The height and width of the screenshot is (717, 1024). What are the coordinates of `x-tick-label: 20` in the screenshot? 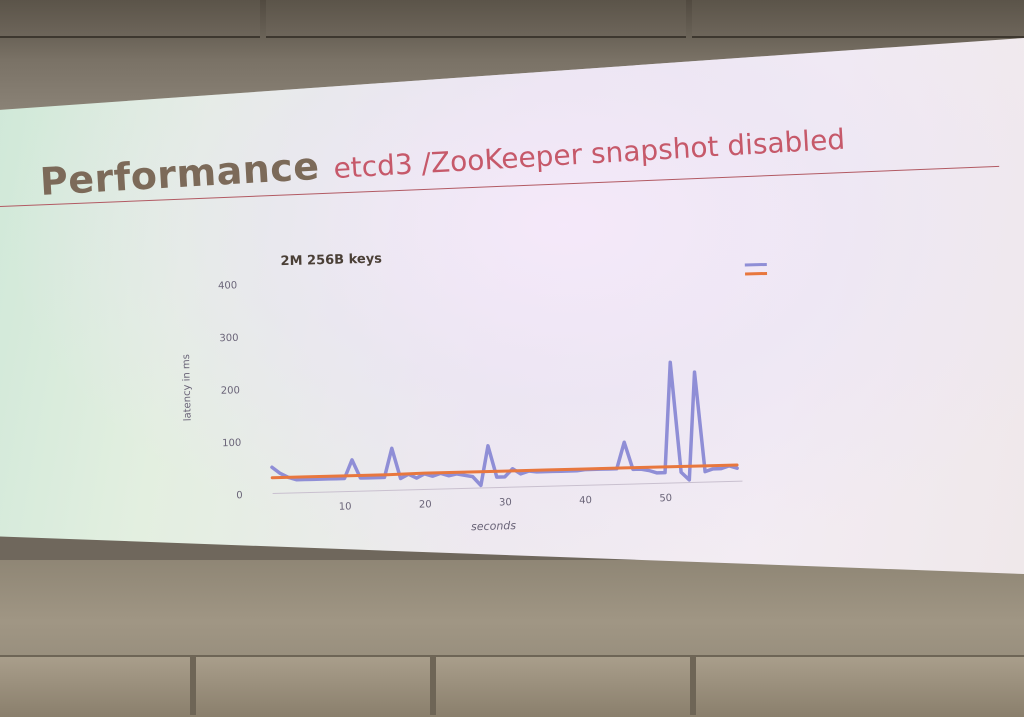 It's located at (425, 504).